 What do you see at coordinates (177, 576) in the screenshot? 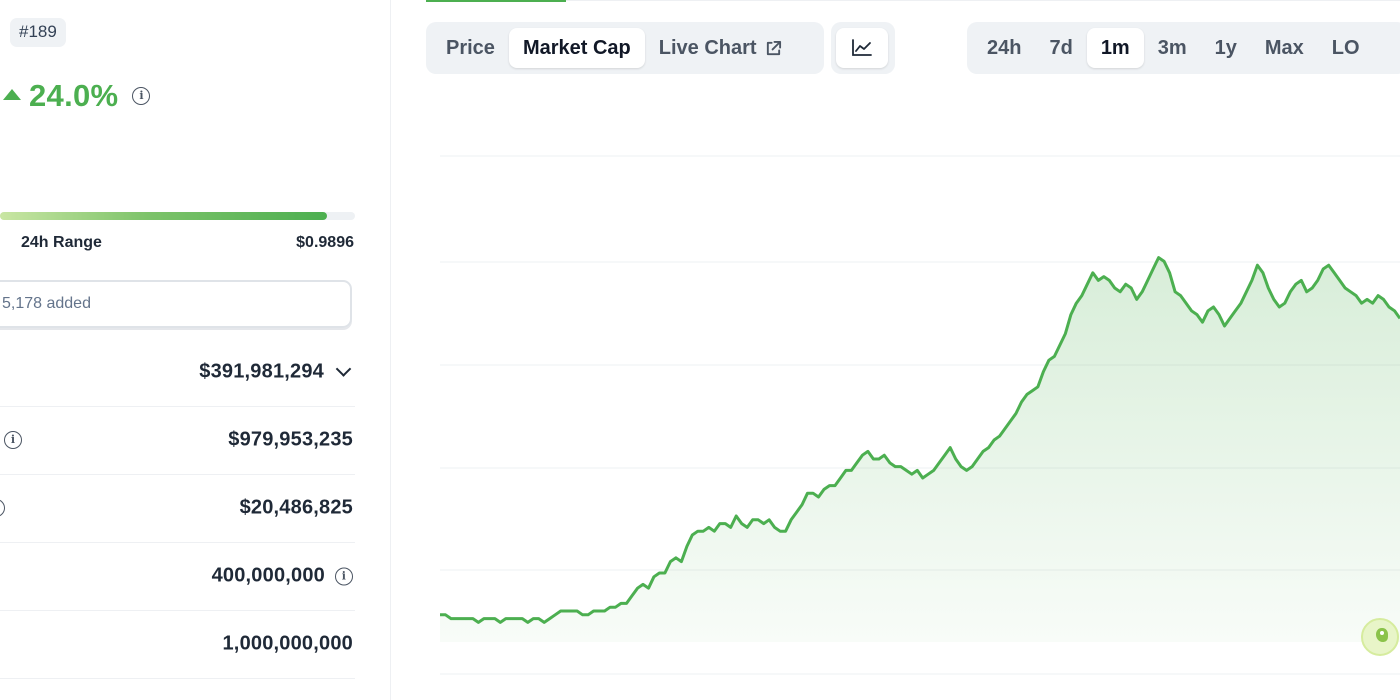
I see `stat-row: 400,000,000 i` at bounding box center [177, 576].